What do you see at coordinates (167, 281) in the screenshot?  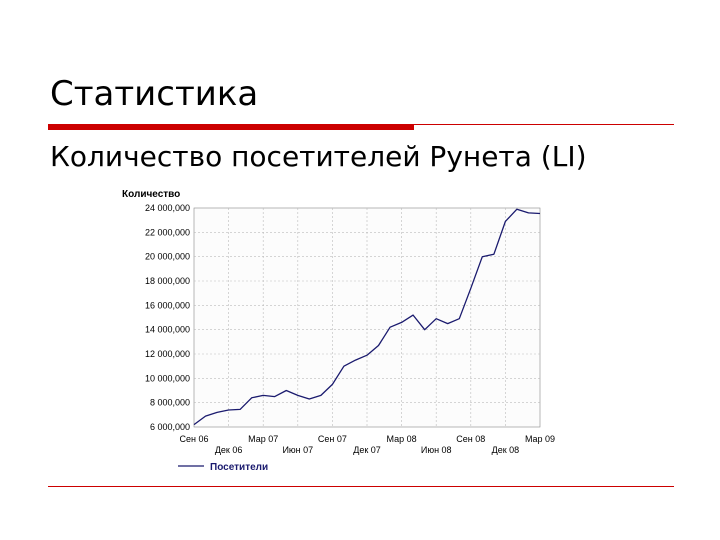 I see `y-tick-label: 18 000,000` at bounding box center [167, 281].